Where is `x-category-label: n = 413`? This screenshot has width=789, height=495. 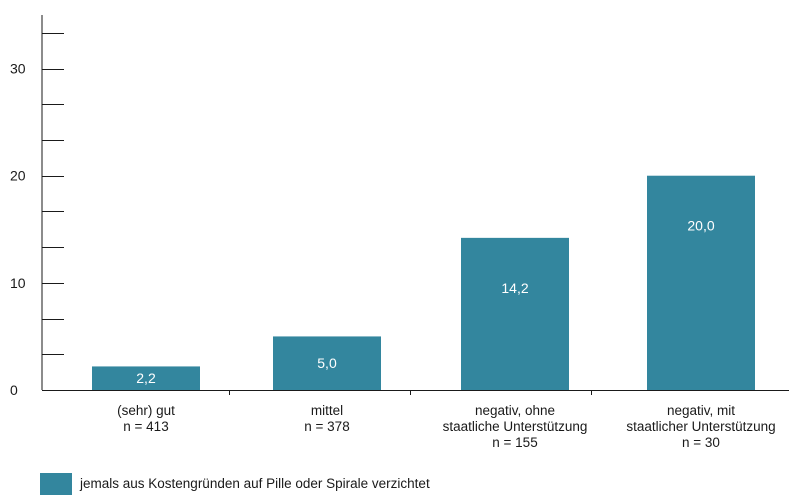 x-category-label: n = 413 is located at coordinates (145, 426).